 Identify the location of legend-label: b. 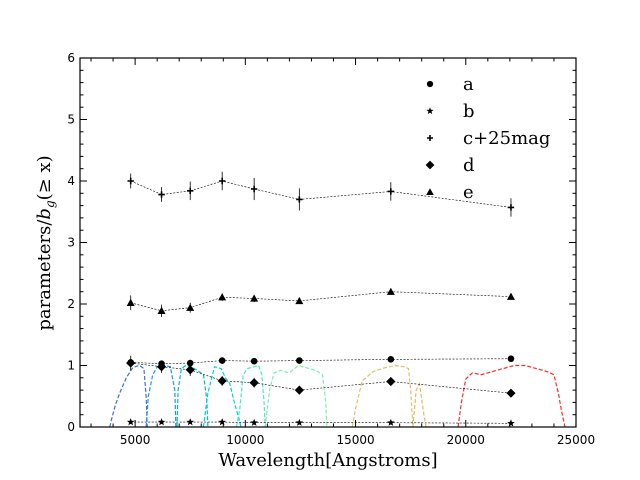
(469, 111).